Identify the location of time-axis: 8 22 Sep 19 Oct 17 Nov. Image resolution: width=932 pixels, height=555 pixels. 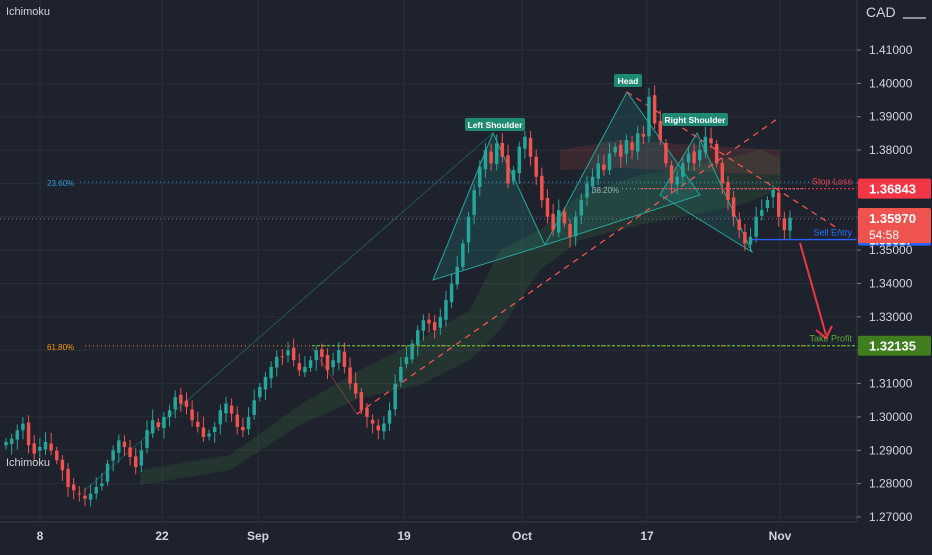
(428, 535).